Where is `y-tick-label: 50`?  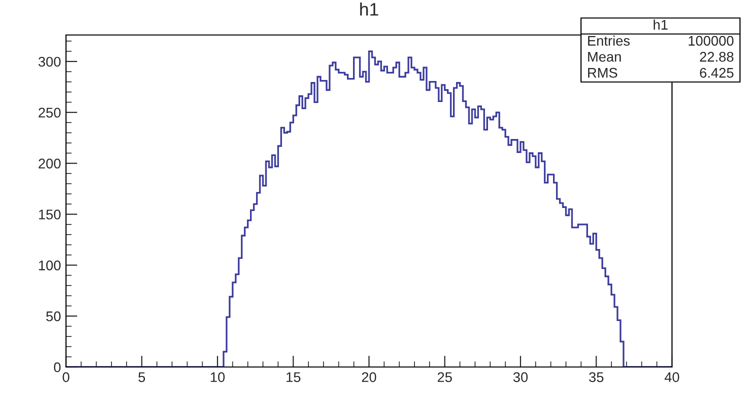 y-tick-label: 50 is located at coordinates (53, 316).